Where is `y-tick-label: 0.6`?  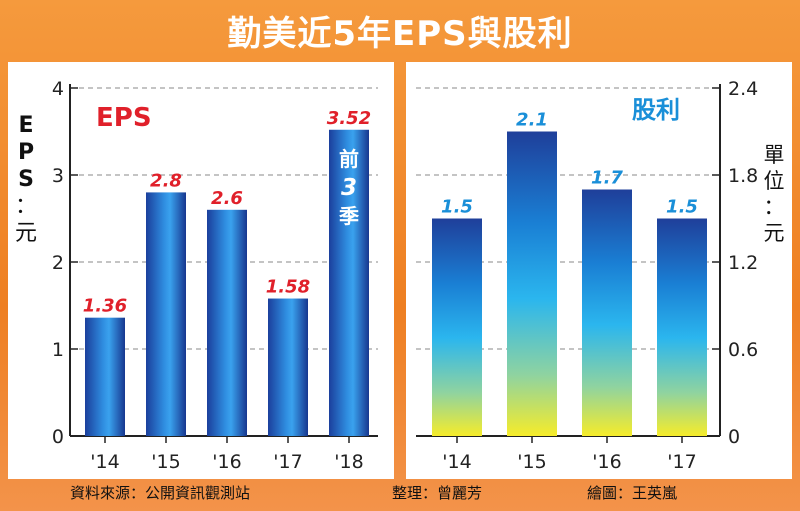
y-tick-label: 0.6 is located at coordinates (743, 350).